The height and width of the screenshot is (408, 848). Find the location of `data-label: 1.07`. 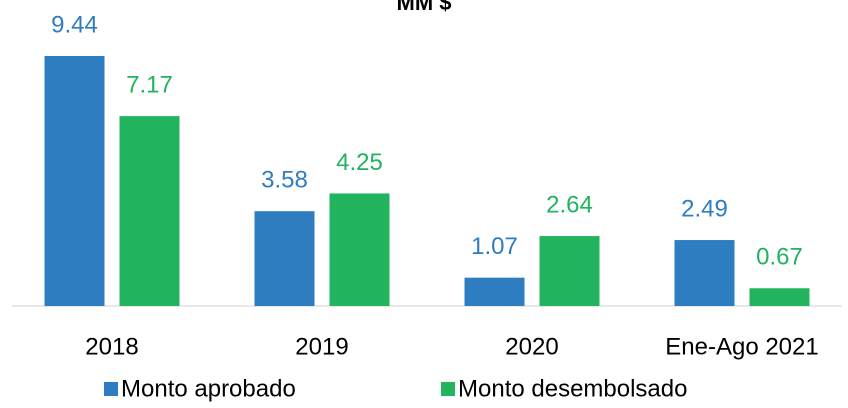

data-label: 1.07 is located at coordinates (494, 246).